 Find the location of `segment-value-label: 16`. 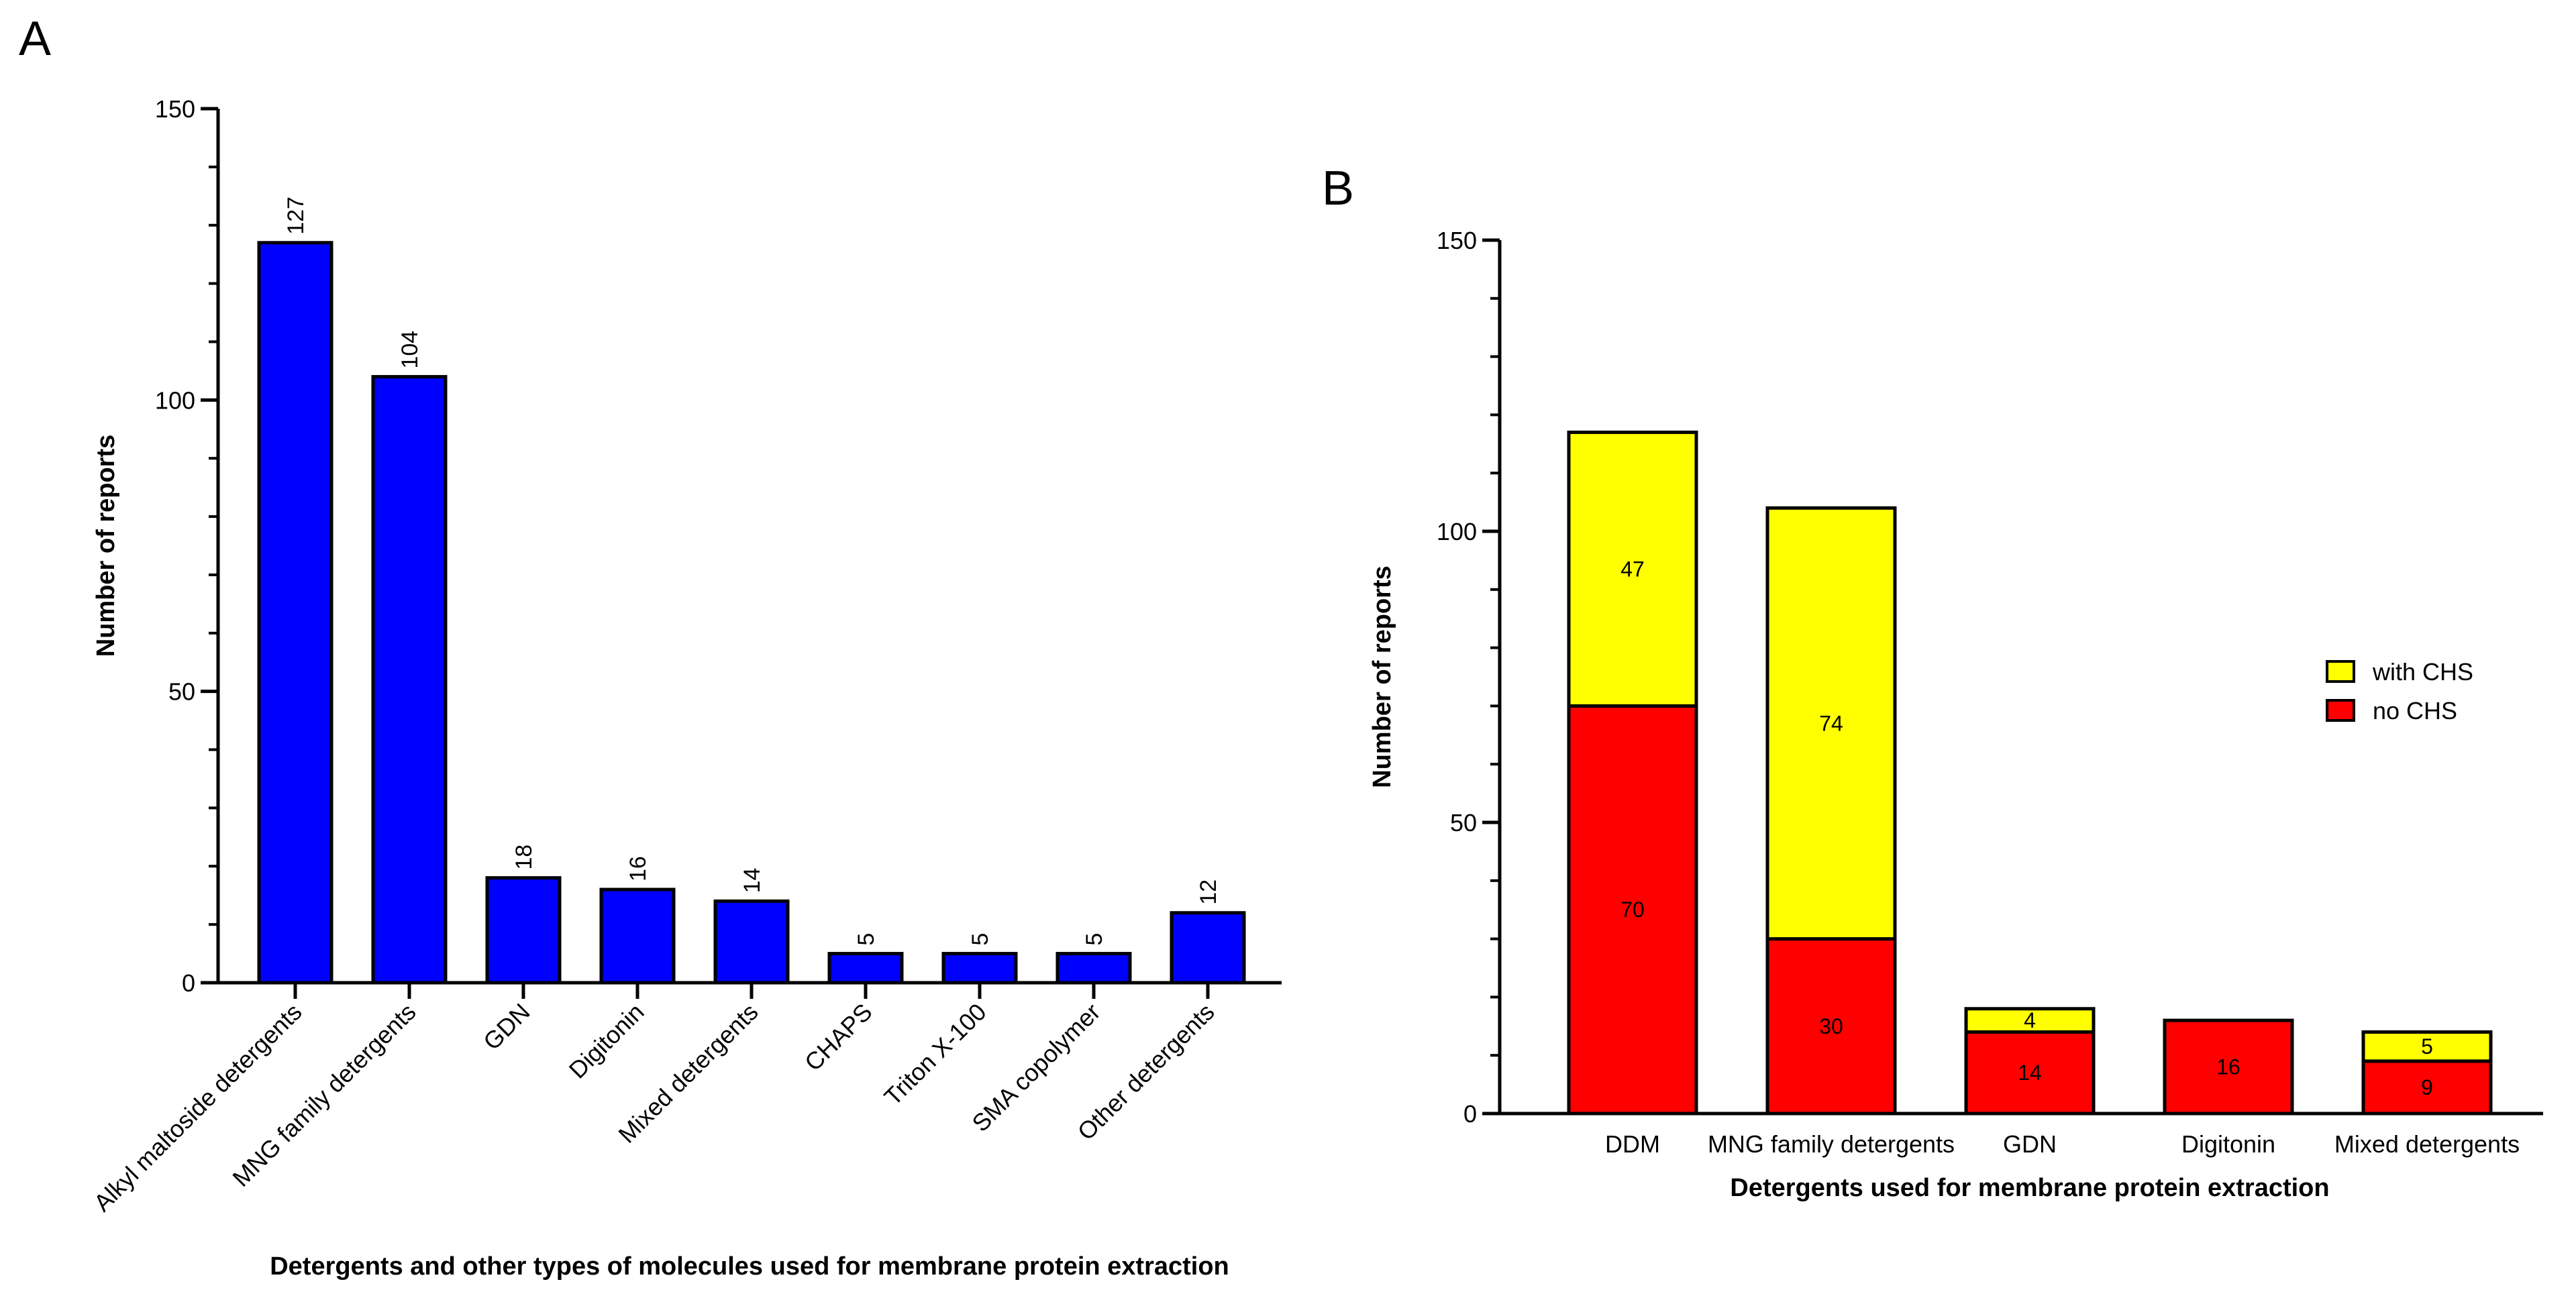

segment-value-label: 16 is located at coordinates (2228, 1067).